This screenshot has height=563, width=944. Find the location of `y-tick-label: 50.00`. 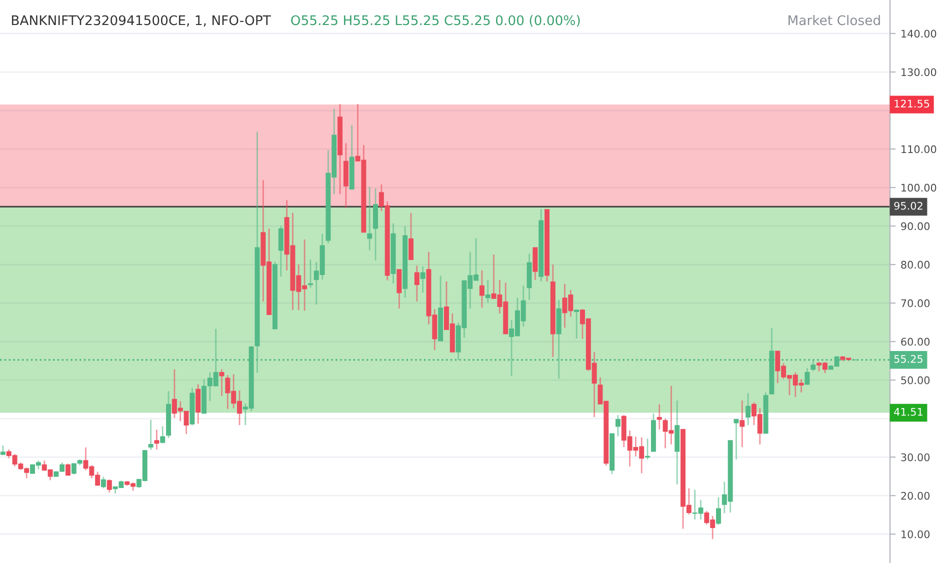

y-tick-label: 50.00 is located at coordinates (915, 380).